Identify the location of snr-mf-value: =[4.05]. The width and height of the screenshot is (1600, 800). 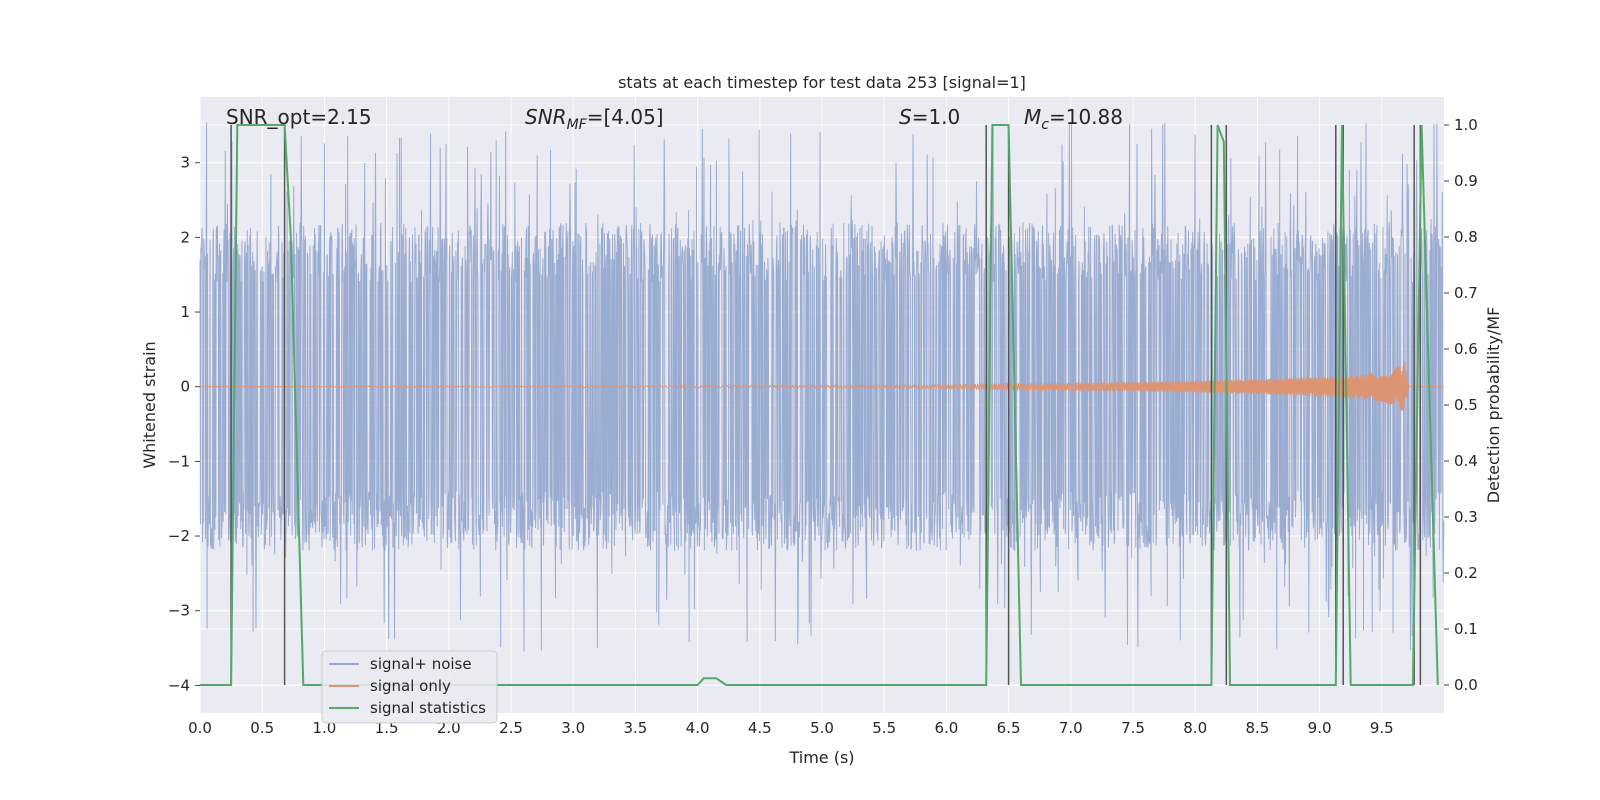
(625, 117).